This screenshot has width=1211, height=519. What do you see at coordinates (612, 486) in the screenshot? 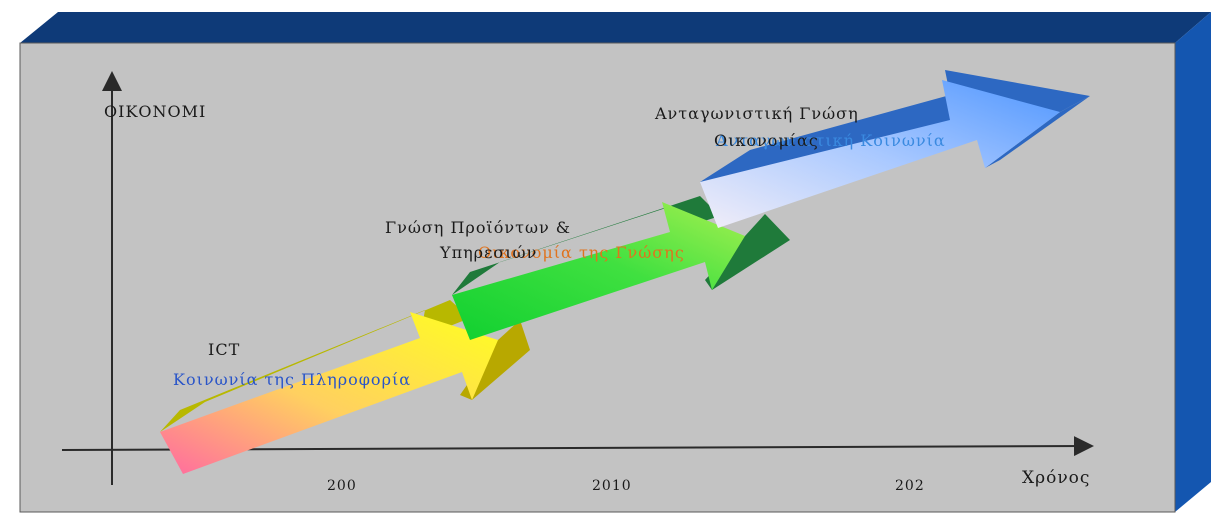
I see `x-tick-label: 2010` at bounding box center [612, 486].